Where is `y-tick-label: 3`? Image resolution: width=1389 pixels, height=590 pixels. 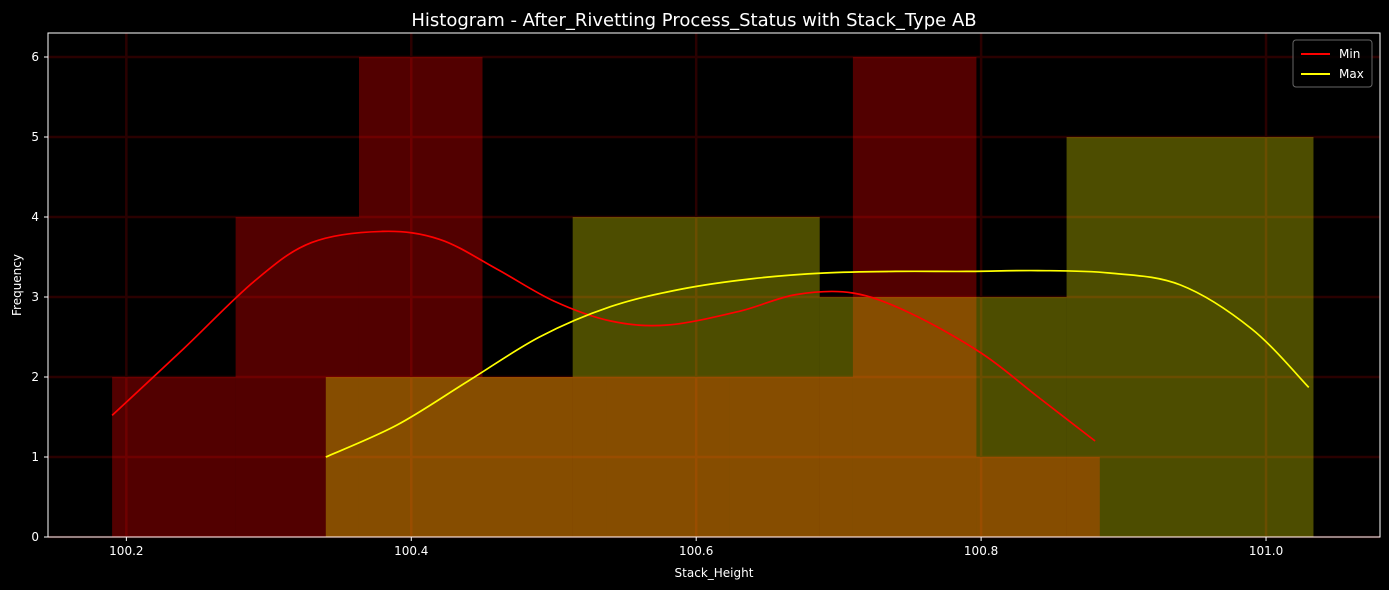
y-tick-label: 3 is located at coordinates (35, 297).